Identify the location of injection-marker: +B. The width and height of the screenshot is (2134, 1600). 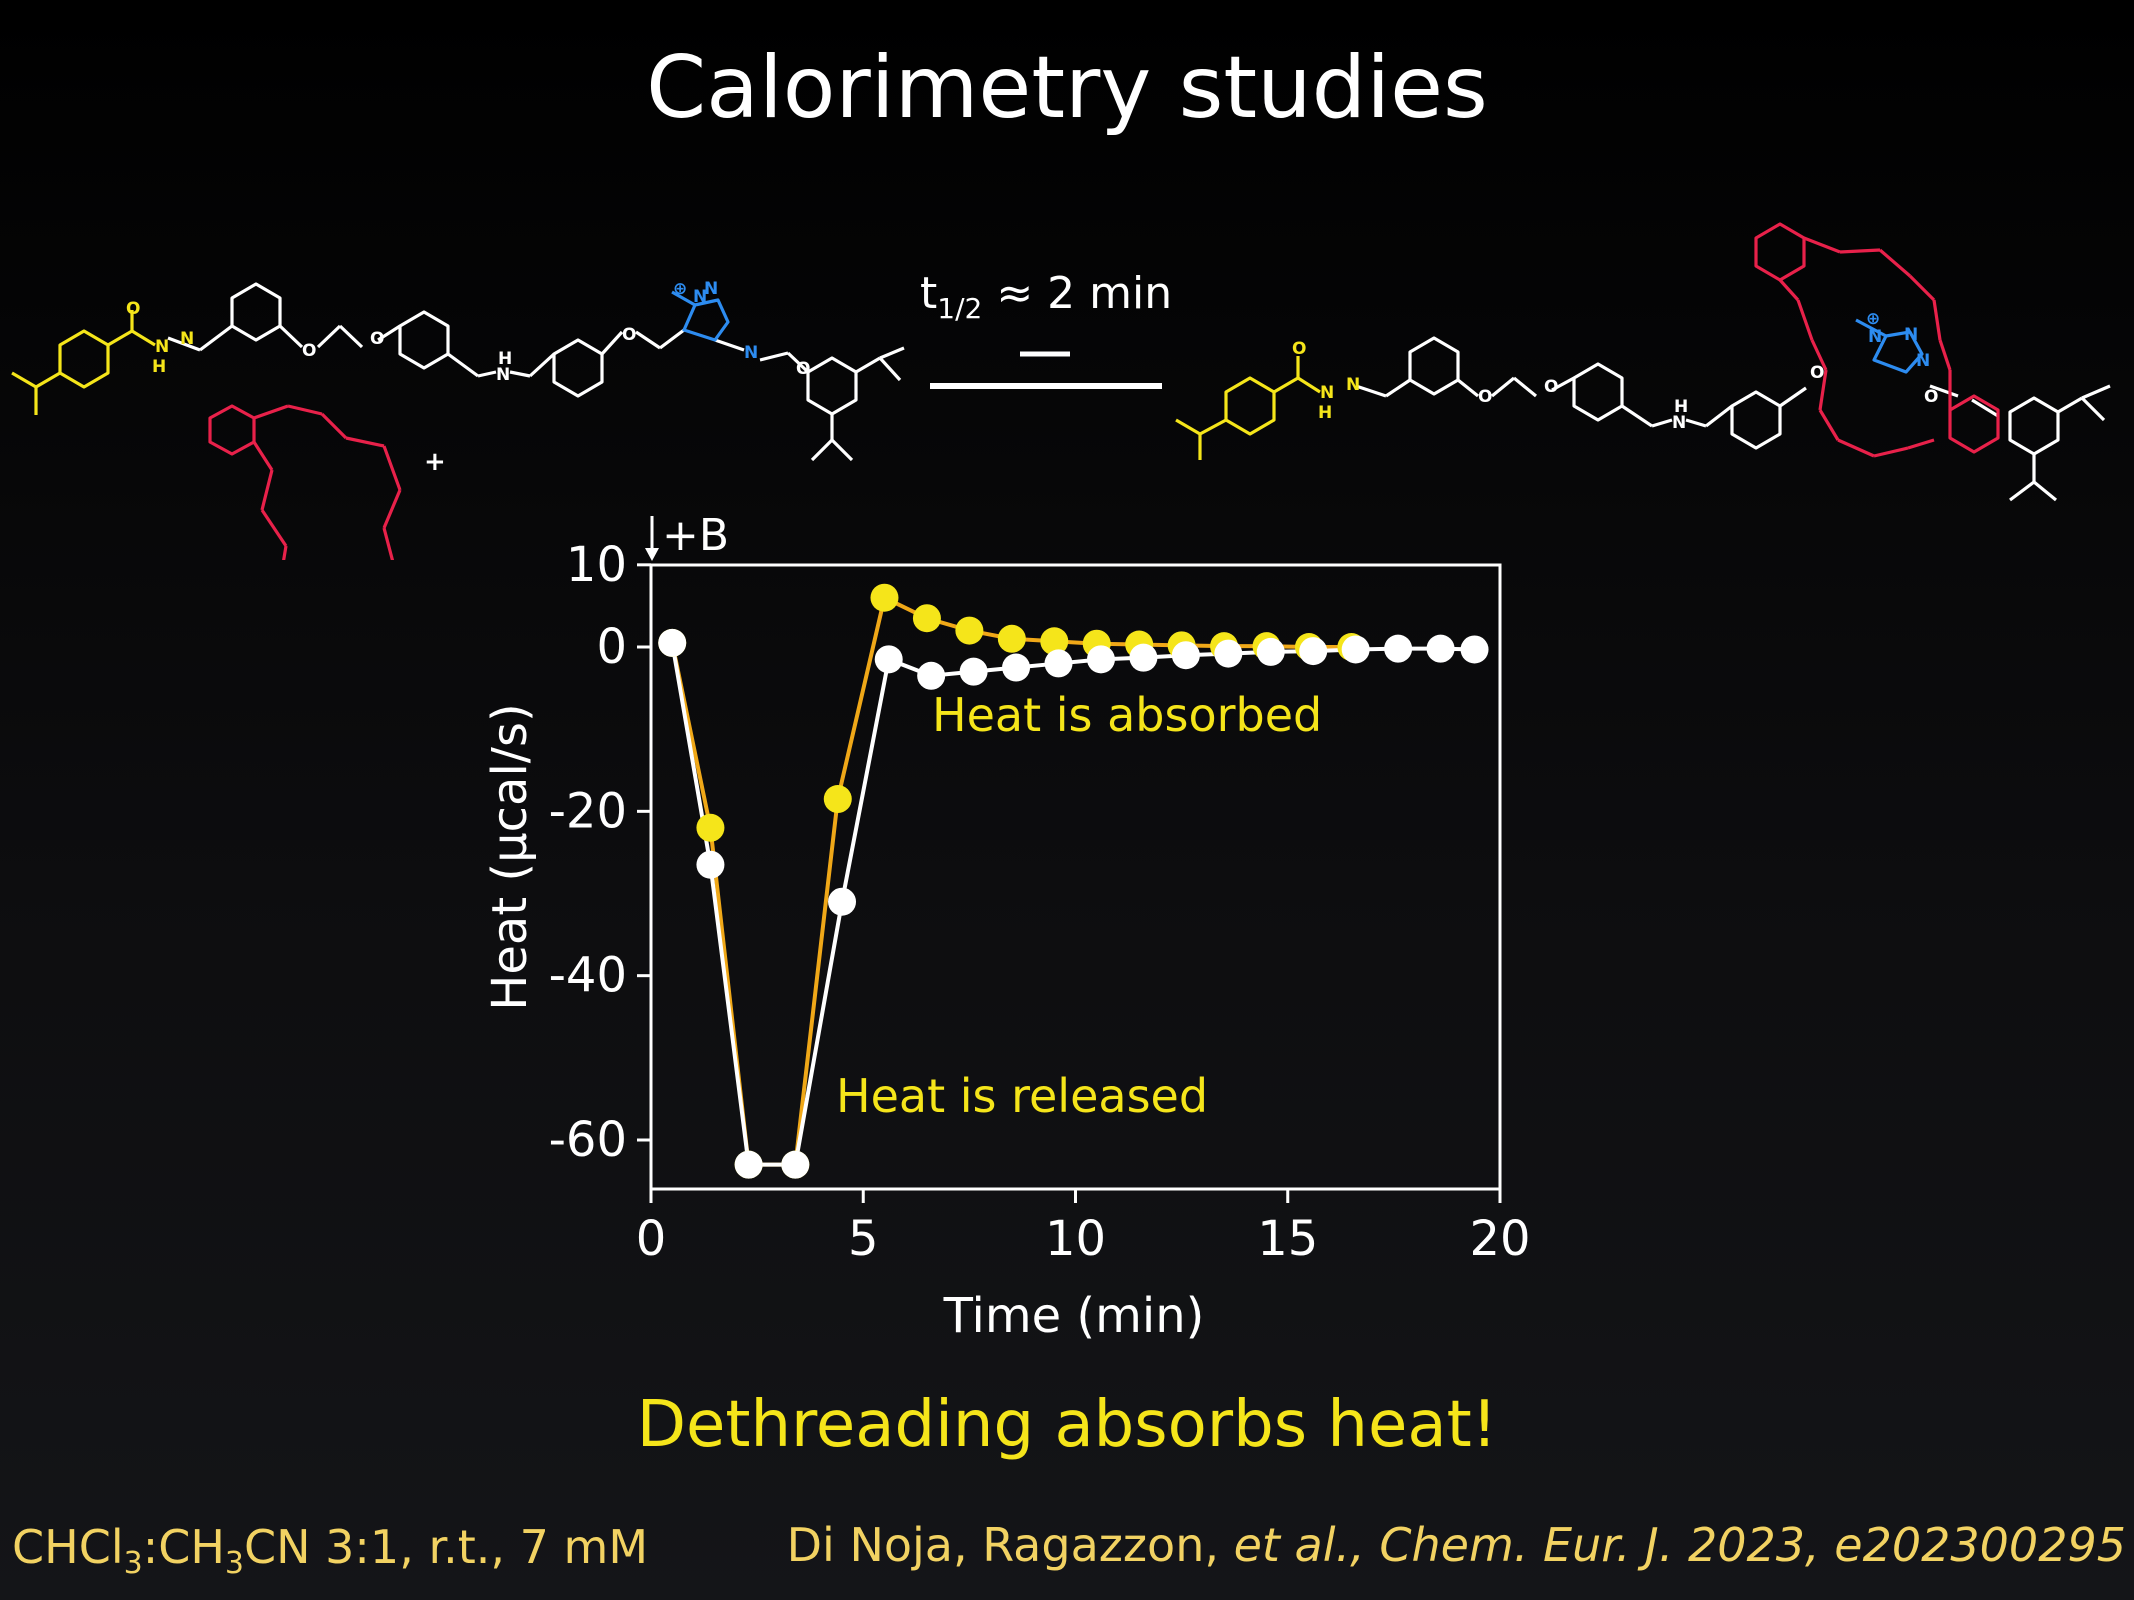
(687, 535).